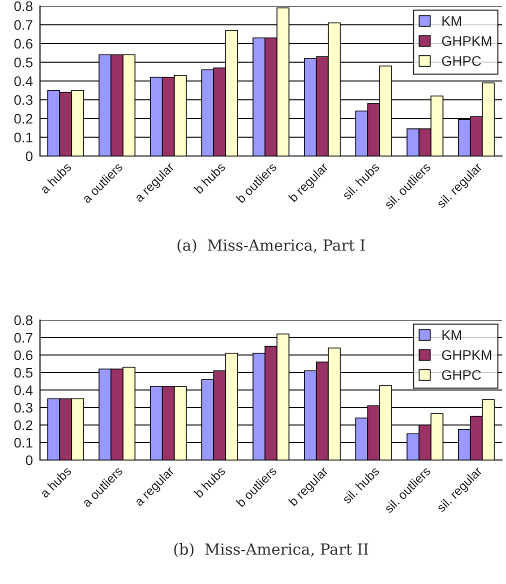 The height and width of the screenshot is (584, 506). Describe the element at coordinates (271, 550) in the screenshot. I see `text: (b) Miss-America, Part II` at that location.